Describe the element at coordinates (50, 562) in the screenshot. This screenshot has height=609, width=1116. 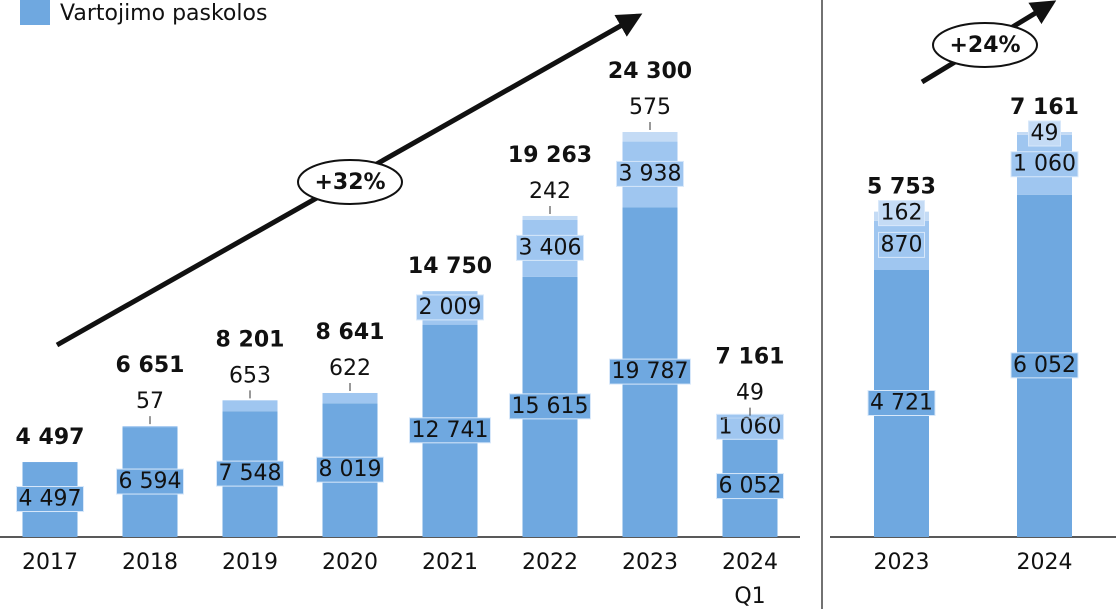
I see `x-tick-label: 2017` at that location.